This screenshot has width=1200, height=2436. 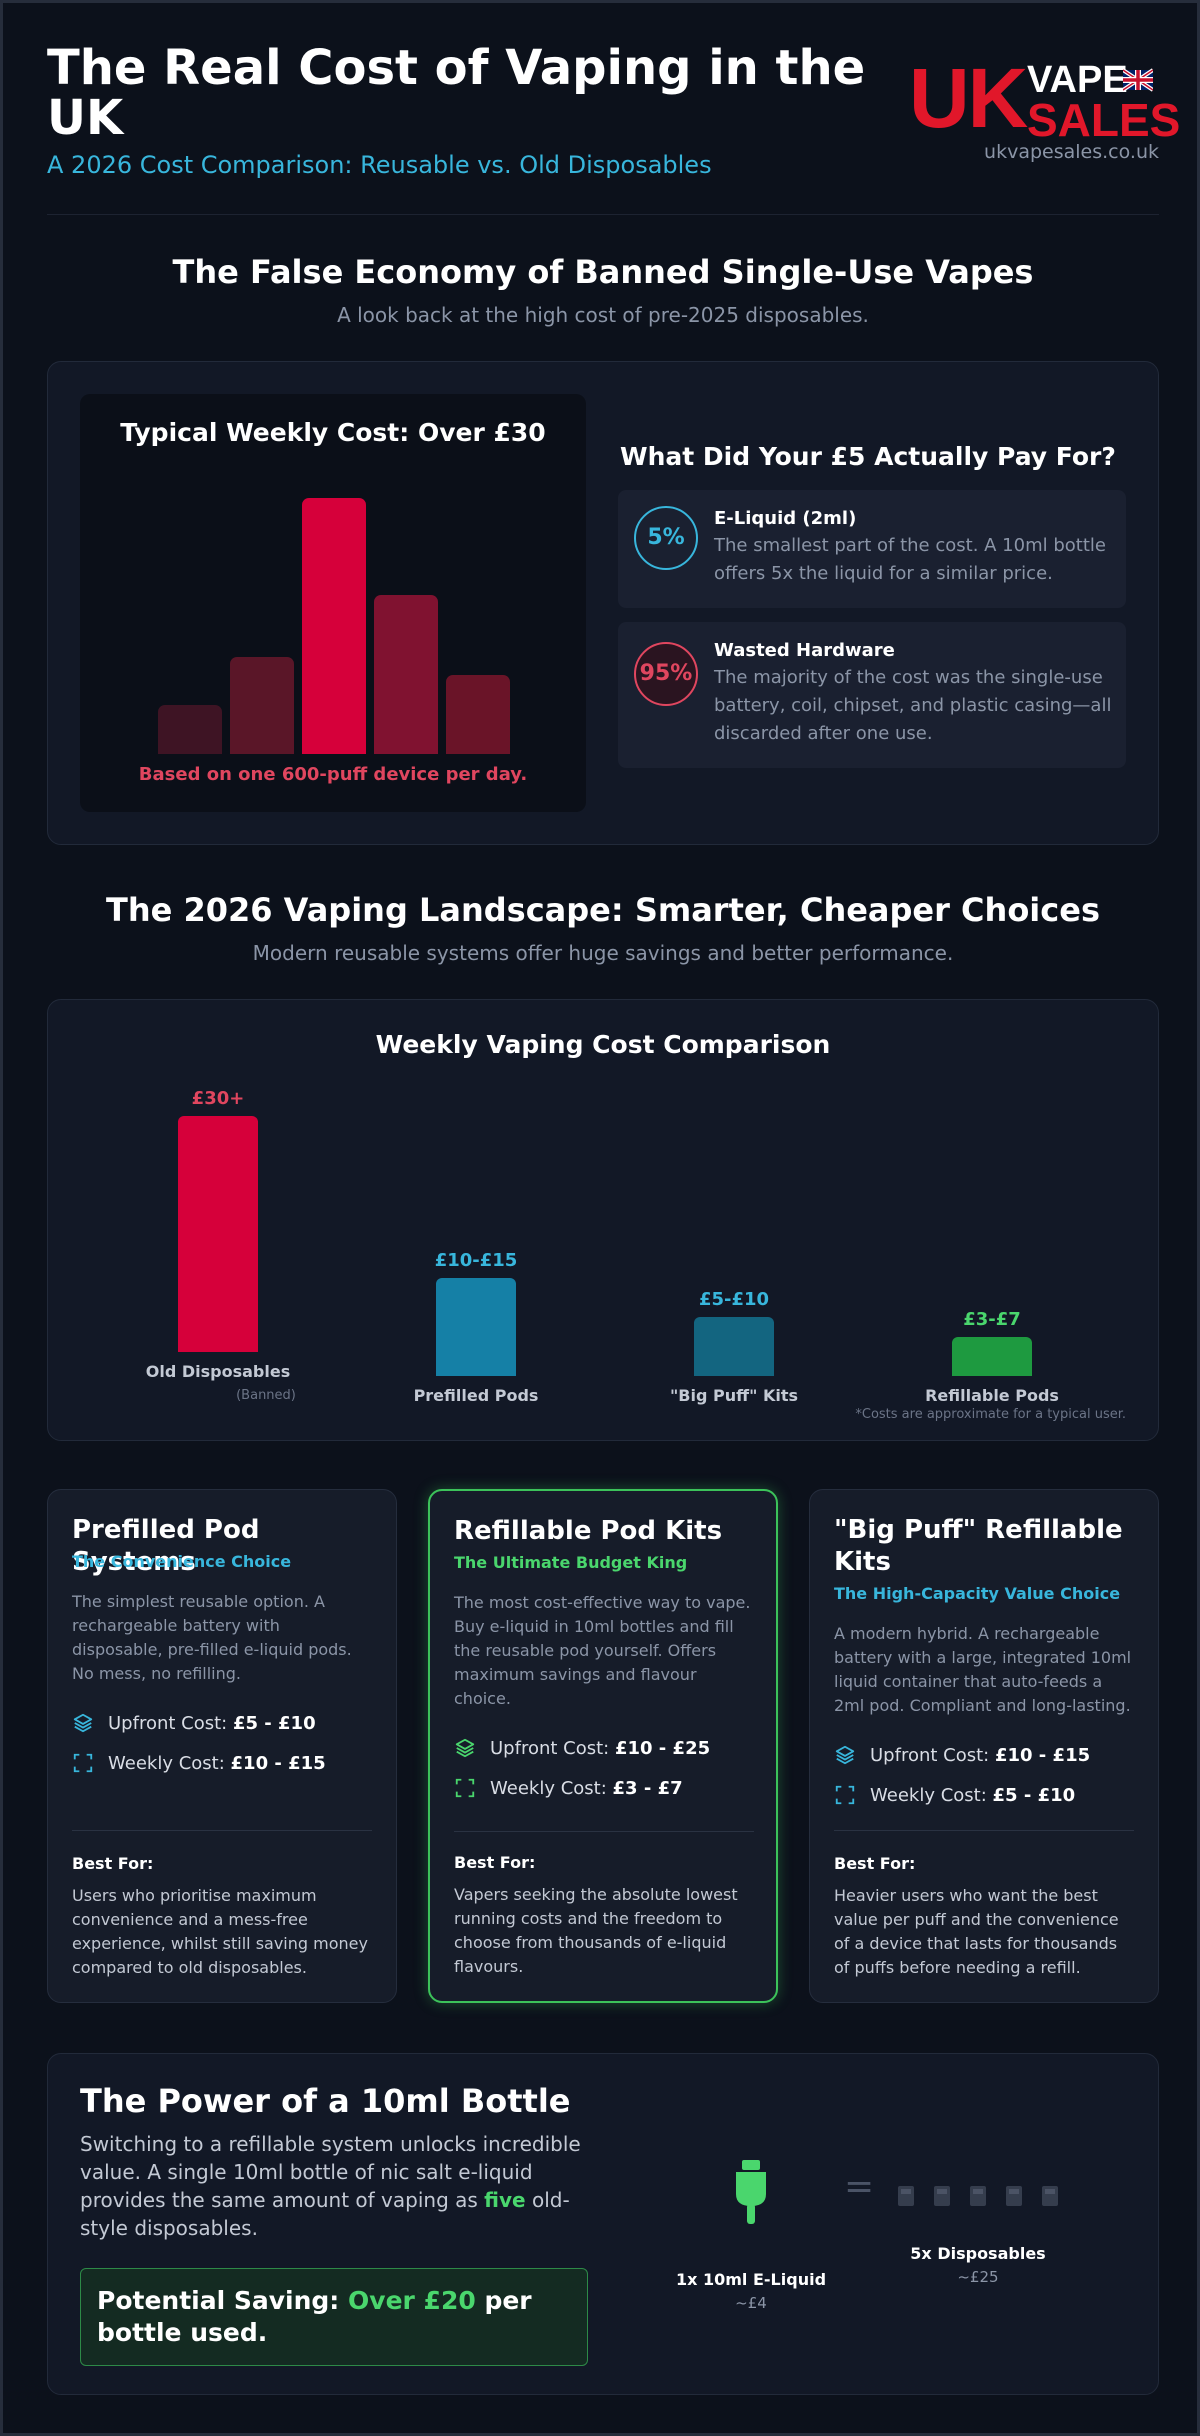 What do you see at coordinates (1071, 152) in the screenshot?
I see `site-url: ukvapesales.co.uk` at bounding box center [1071, 152].